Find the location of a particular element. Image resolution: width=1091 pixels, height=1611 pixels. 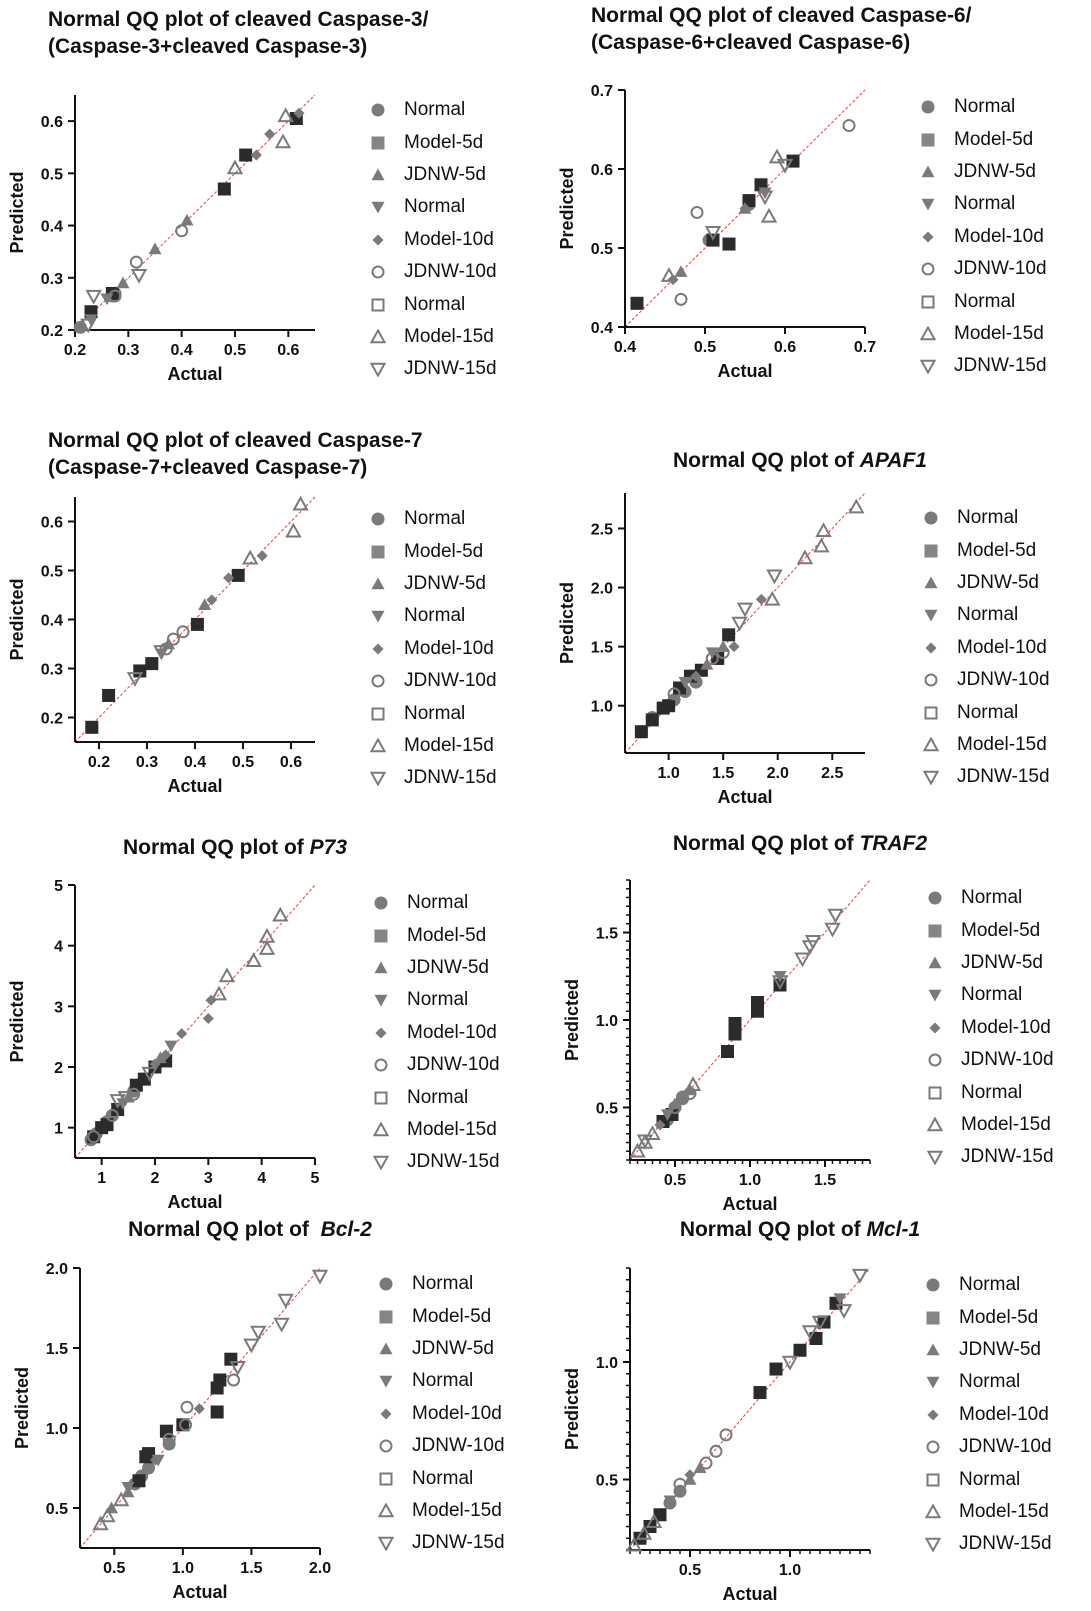

legend-item: Model-5d is located at coordinates (983, 139).